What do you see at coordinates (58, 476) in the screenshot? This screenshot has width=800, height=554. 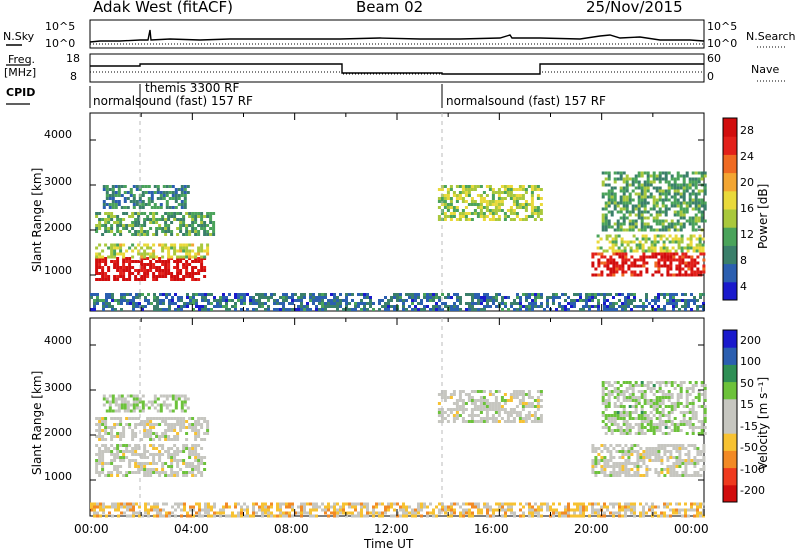 I see `velocity-y-tick: 1000` at bounding box center [58, 476].